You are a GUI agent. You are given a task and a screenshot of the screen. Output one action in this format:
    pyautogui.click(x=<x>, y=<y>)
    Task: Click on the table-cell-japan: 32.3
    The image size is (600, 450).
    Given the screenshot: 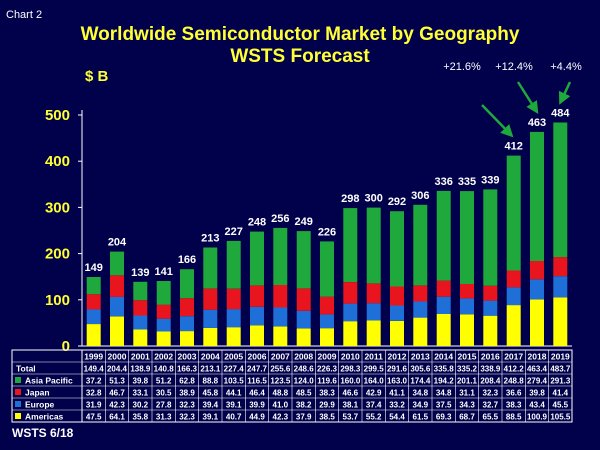 What is the action you would take?
    pyautogui.click(x=491, y=393)
    